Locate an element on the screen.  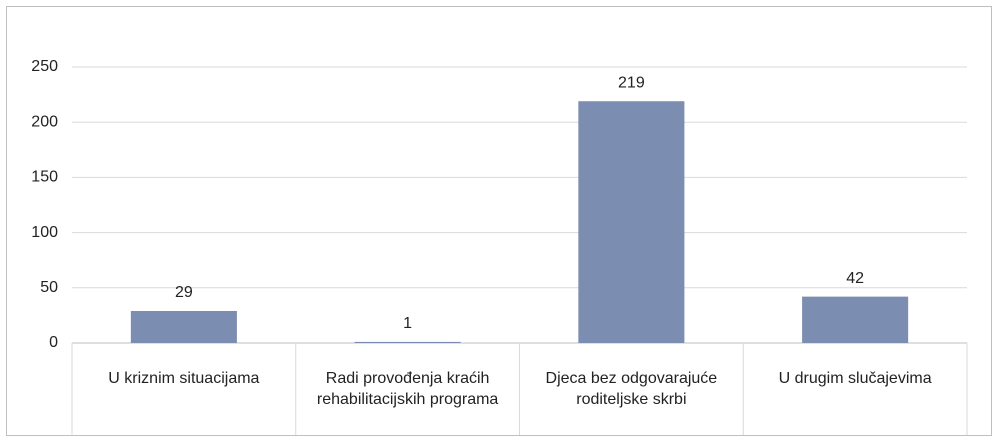
data-label: 42 is located at coordinates (855, 278).